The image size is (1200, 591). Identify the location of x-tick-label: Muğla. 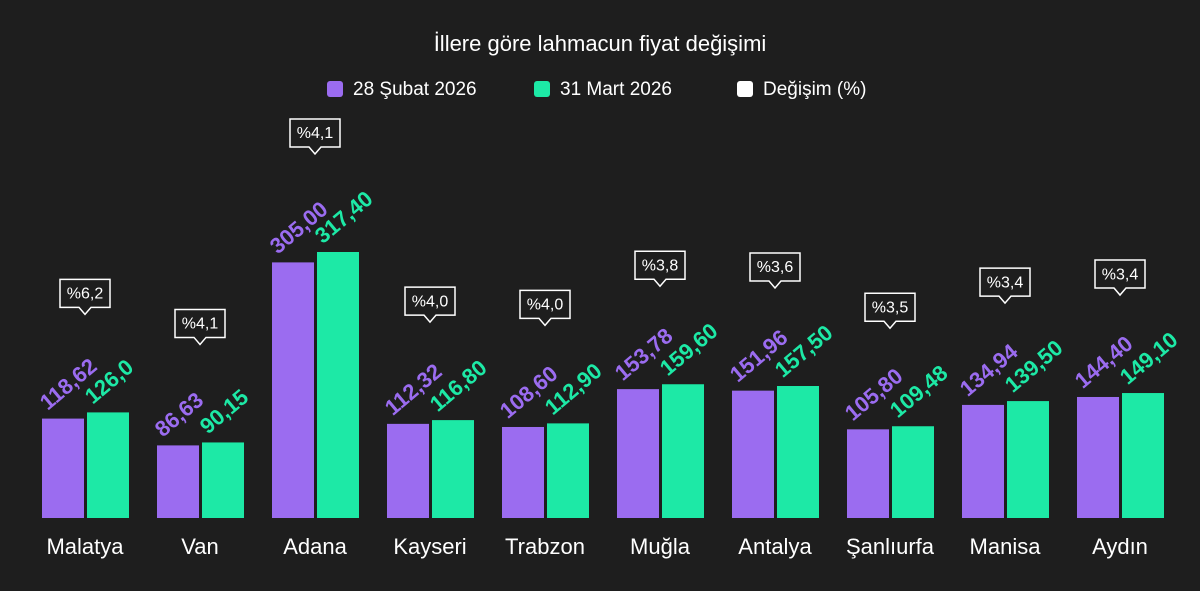
(660, 546).